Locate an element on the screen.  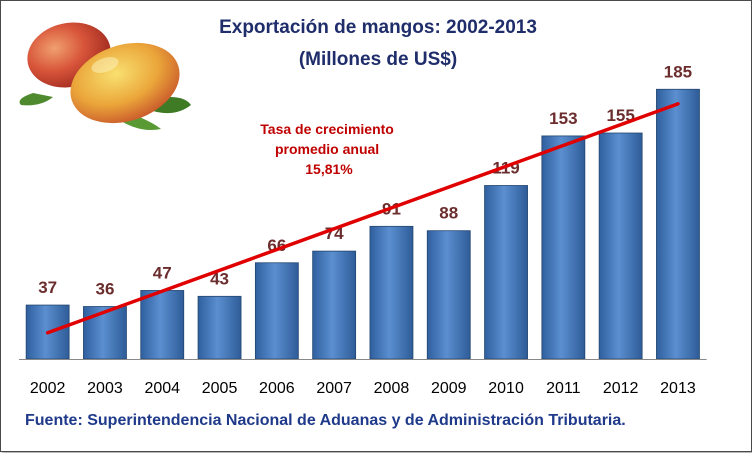
bar-2004 is located at coordinates (162, 325).